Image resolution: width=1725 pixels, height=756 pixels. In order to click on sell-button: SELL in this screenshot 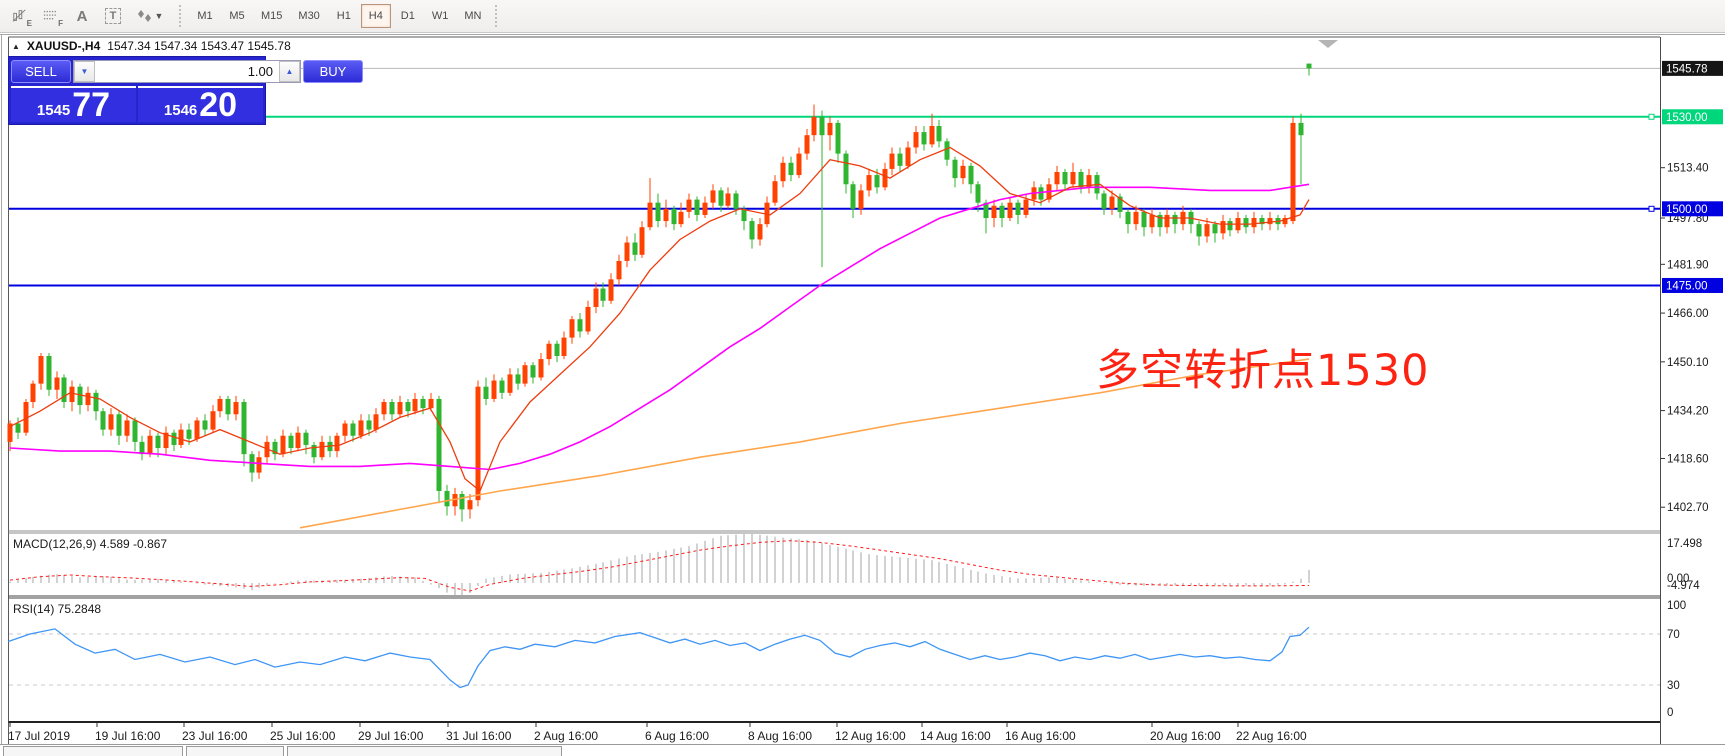, I will do `click(41, 71)`.